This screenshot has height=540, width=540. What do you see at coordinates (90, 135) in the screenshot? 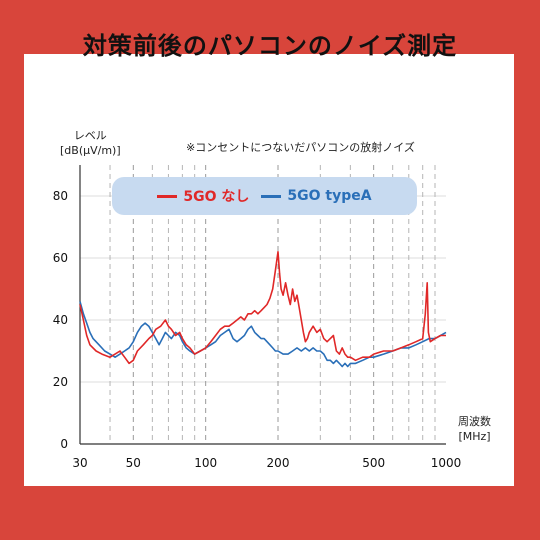
I see `y-axis-label-line1: レベル` at bounding box center [90, 135].